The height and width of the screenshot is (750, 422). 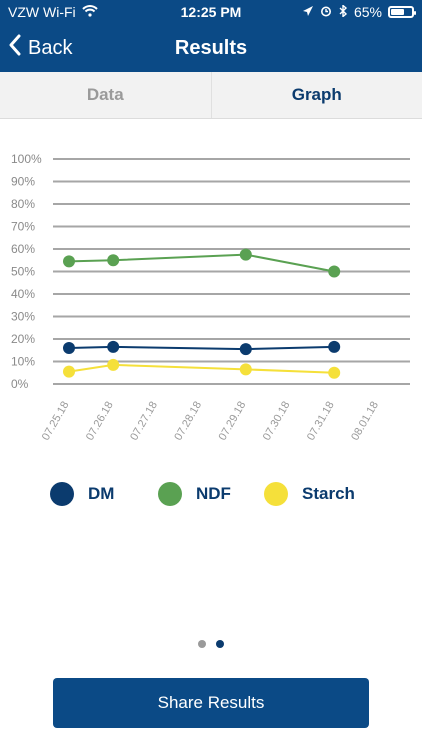 I want to click on battery-icon, so click(x=402, y=12).